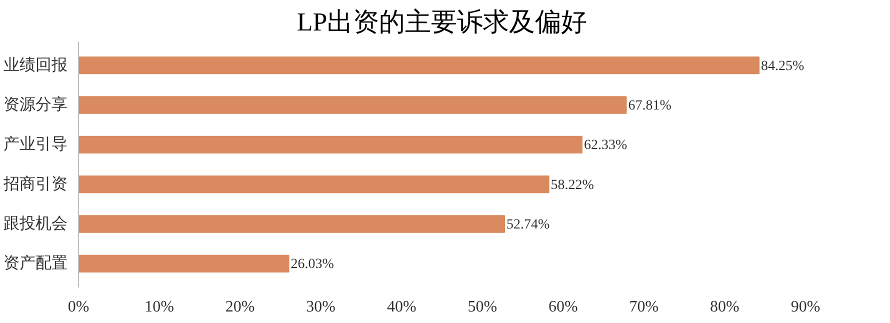  Describe the element at coordinates (563, 307) in the screenshot. I see `x-tick-label: 60%` at that location.